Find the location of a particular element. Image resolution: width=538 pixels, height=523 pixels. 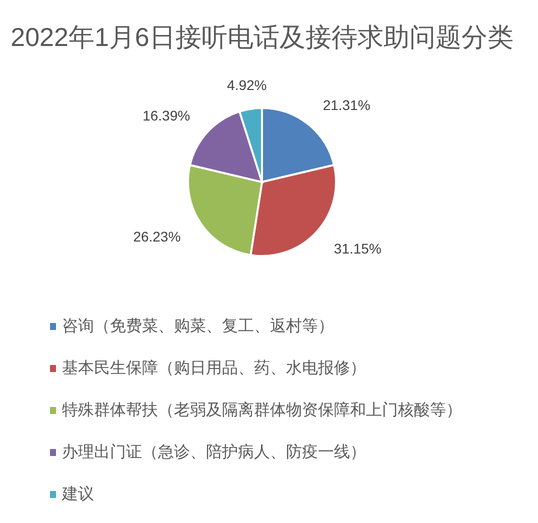

legend-label: 特殊群体帮扶（老弱及隔离群体物资保障和上门核酸等） is located at coordinates (262, 410).